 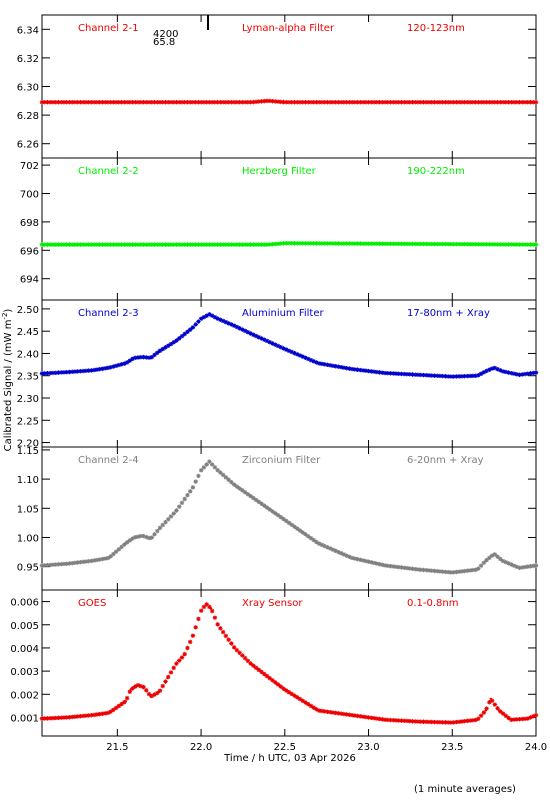 What do you see at coordinates (28, 509) in the screenshot?
I see `y-tick-label: 1.05` at bounding box center [28, 509].